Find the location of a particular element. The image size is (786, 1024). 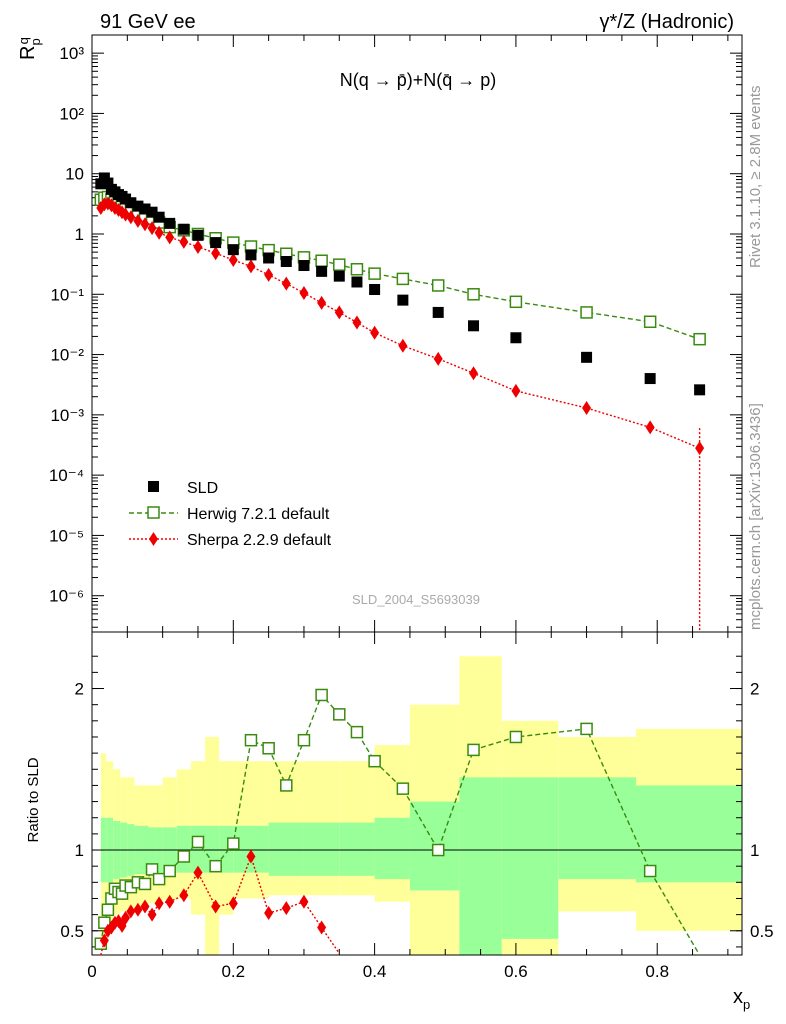

rivet-label: Rivet 3.1.10, ≥ 2.8M events is located at coordinates (755, 177).